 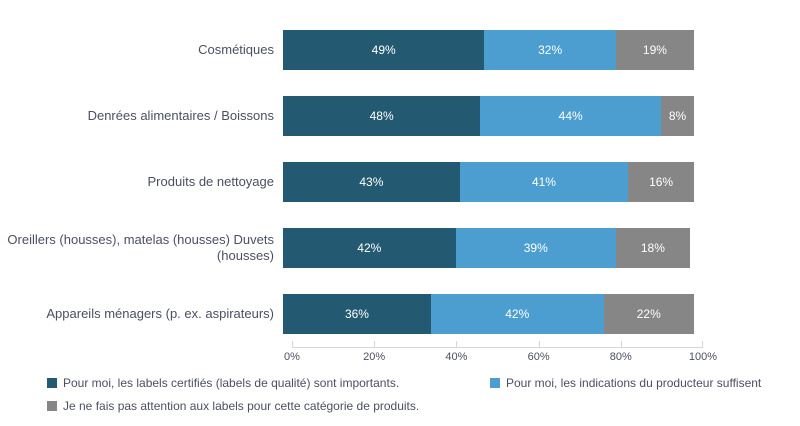 I want to click on bar-segment: 16%, so click(x=661, y=182).